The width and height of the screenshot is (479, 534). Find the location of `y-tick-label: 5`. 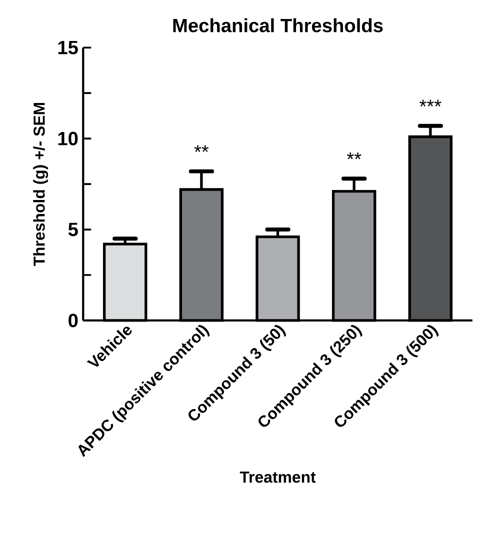

y-tick-label: 5 is located at coordinates (73, 229).